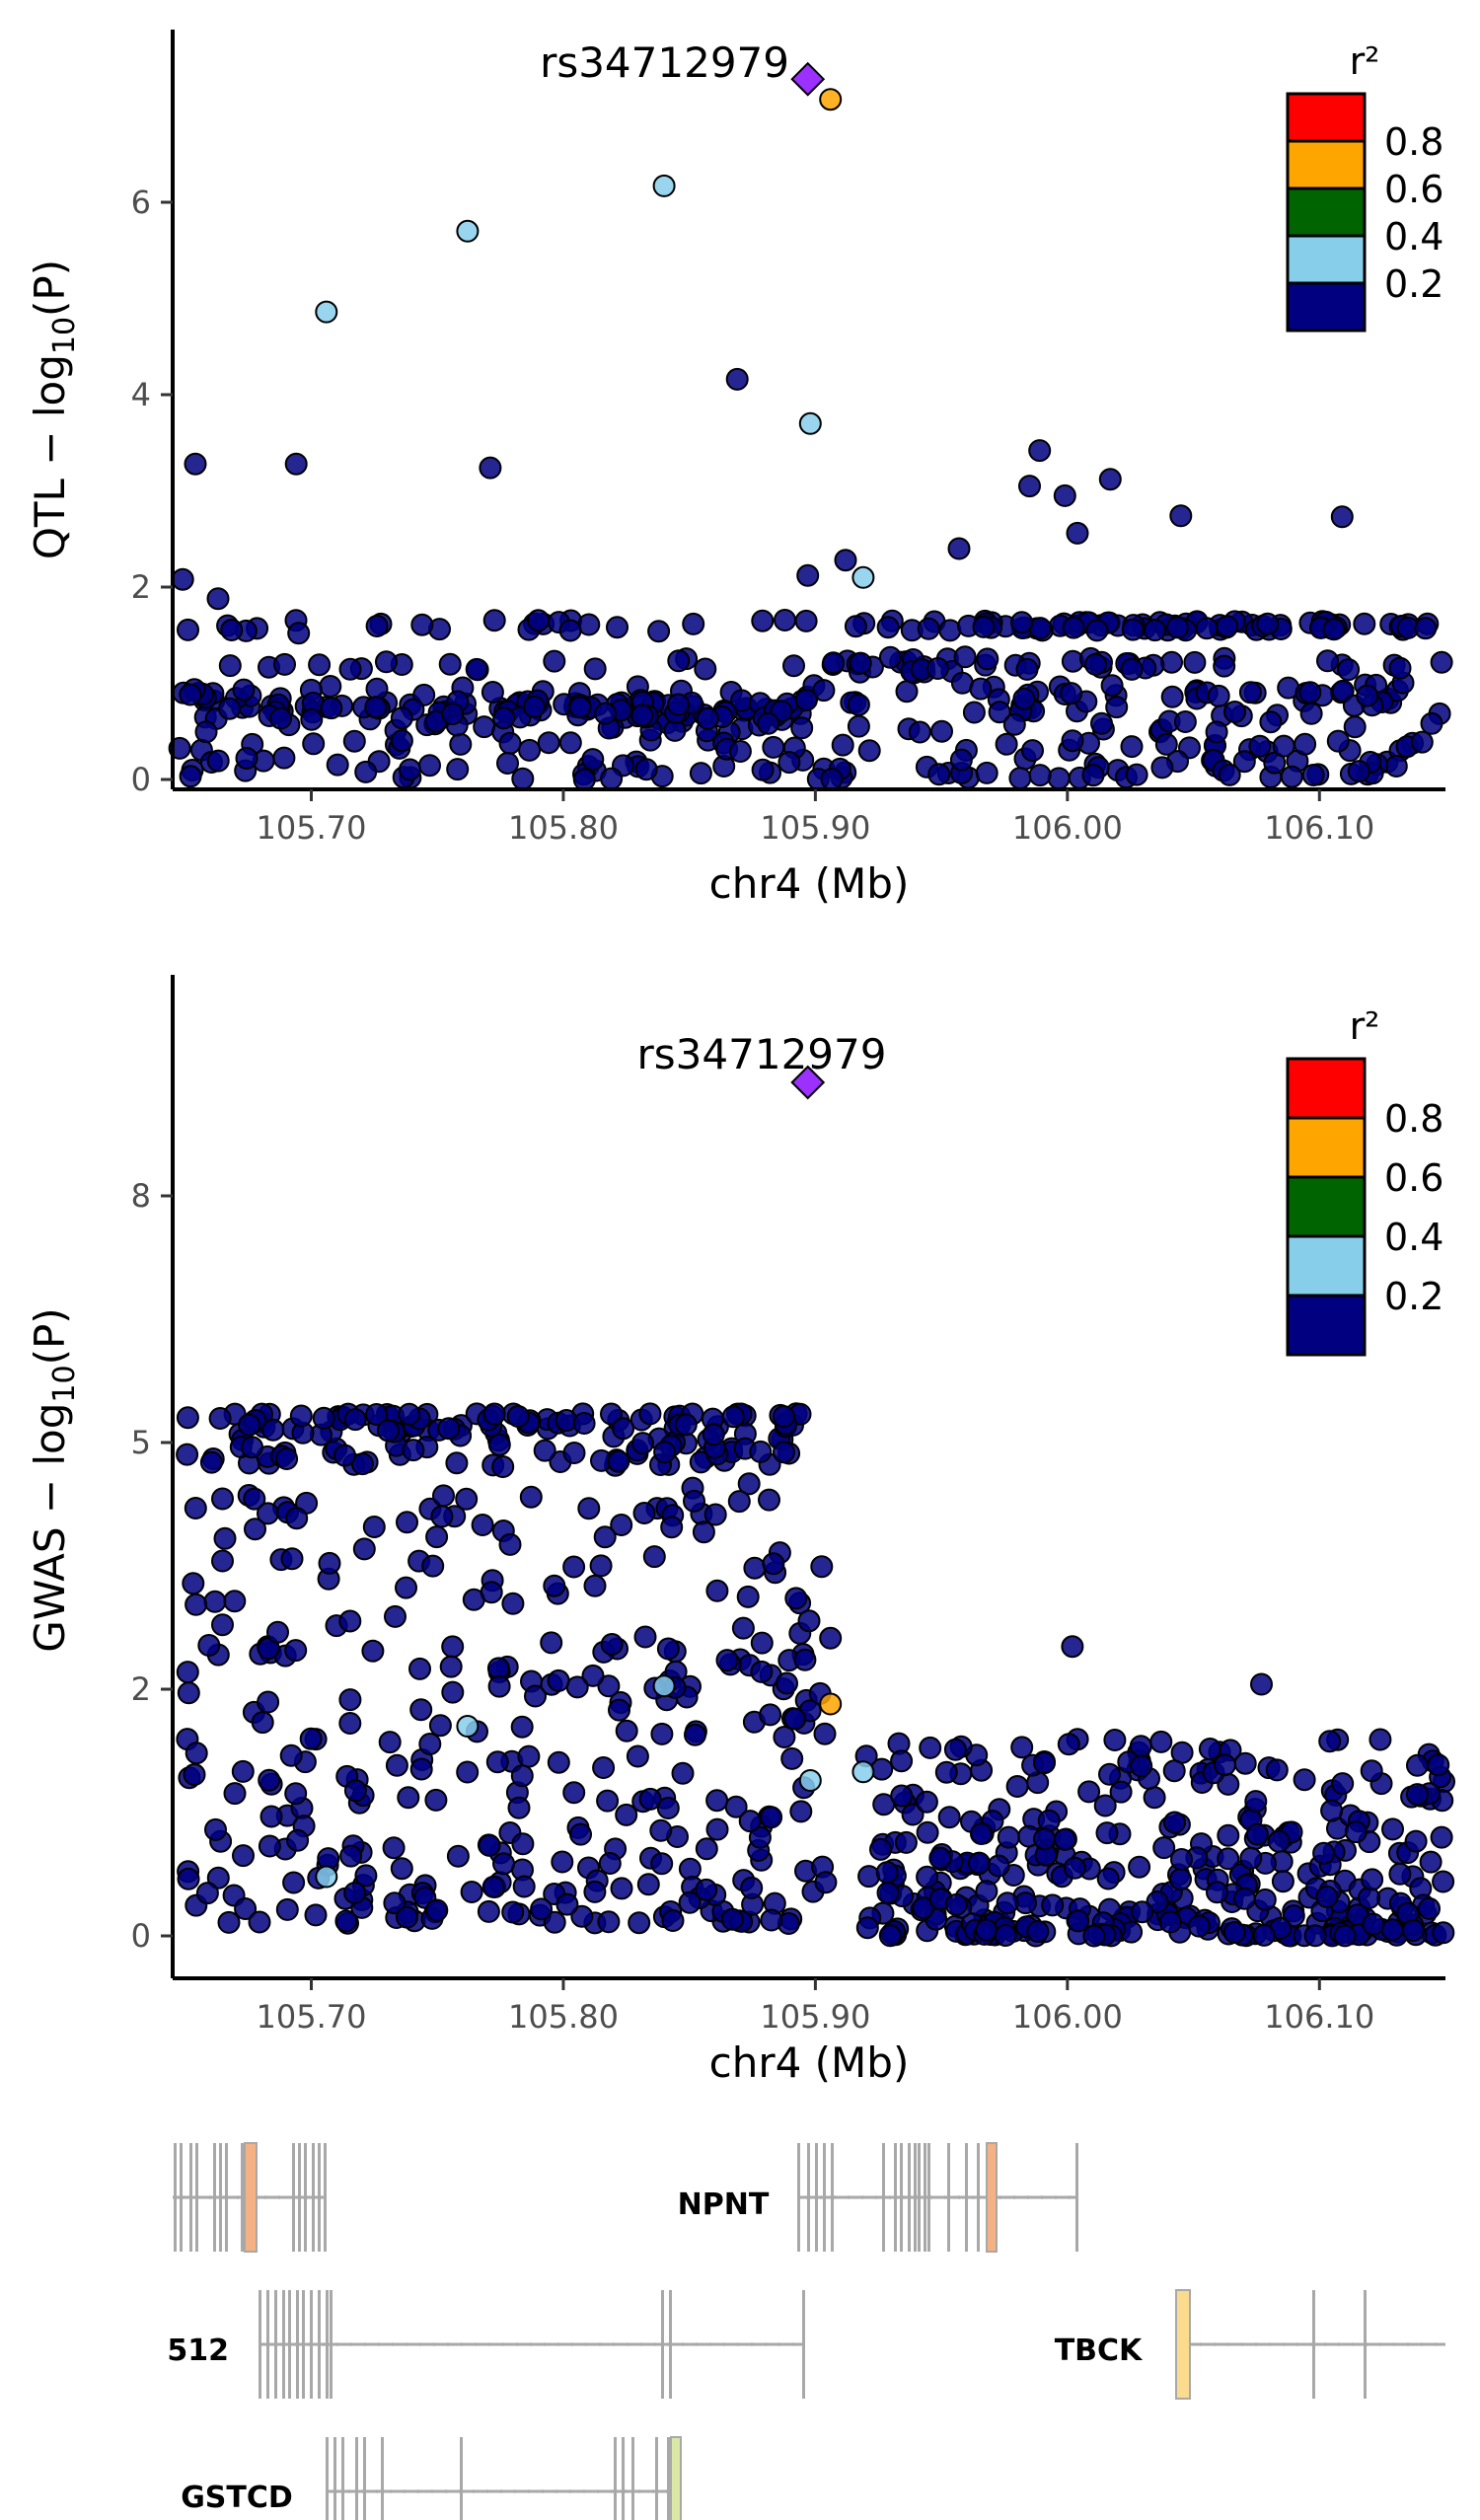 Image resolution: width=1480 pixels, height=2520 pixels. What do you see at coordinates (141, 1196) in the screenshot?
I see `y-tick-label: 8` at bounding box center [141, 1196].